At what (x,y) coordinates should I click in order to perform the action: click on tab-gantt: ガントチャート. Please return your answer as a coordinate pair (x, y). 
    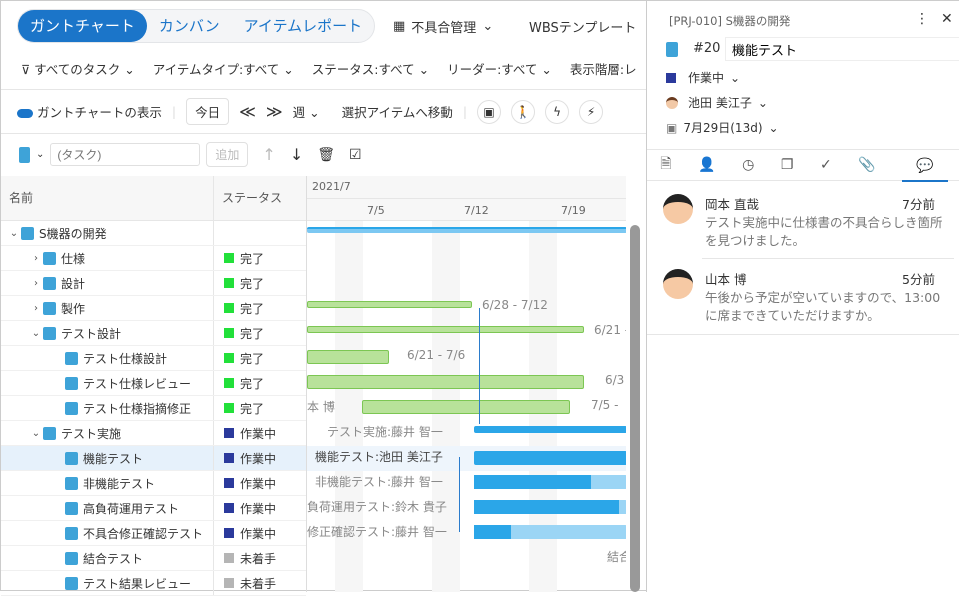
    Looking at the image, I should click on (82, 26).